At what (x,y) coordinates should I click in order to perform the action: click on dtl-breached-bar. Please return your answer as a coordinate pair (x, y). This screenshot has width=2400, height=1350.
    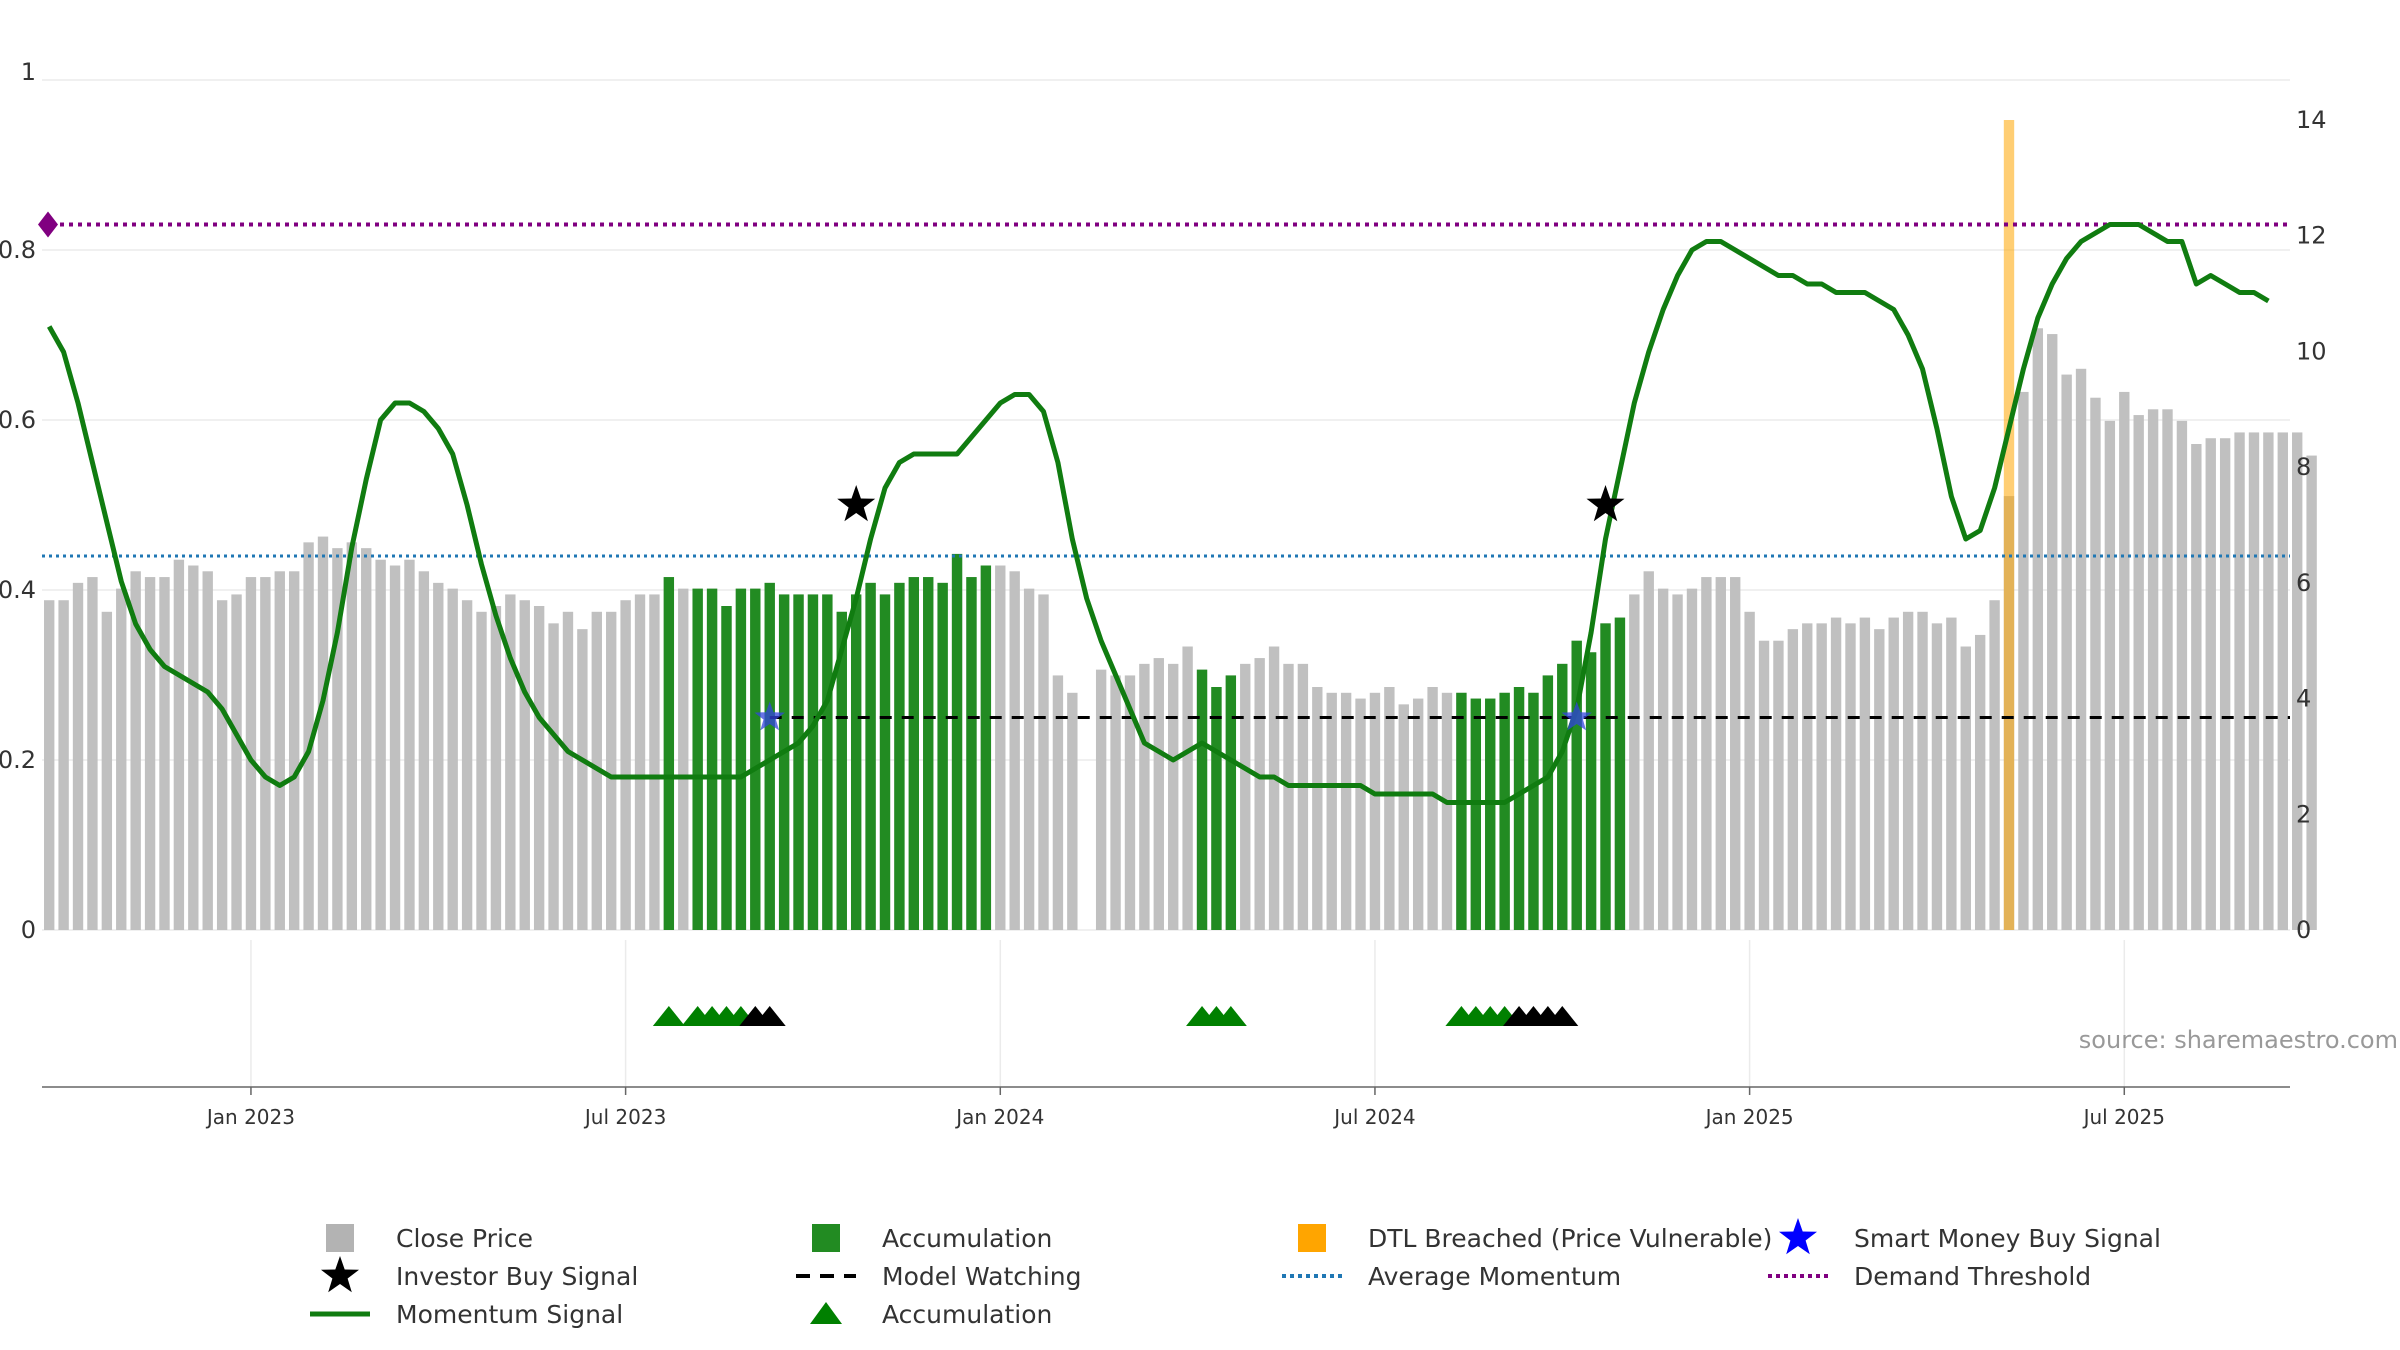
    Looking at the image, I should click on (2009, 525).